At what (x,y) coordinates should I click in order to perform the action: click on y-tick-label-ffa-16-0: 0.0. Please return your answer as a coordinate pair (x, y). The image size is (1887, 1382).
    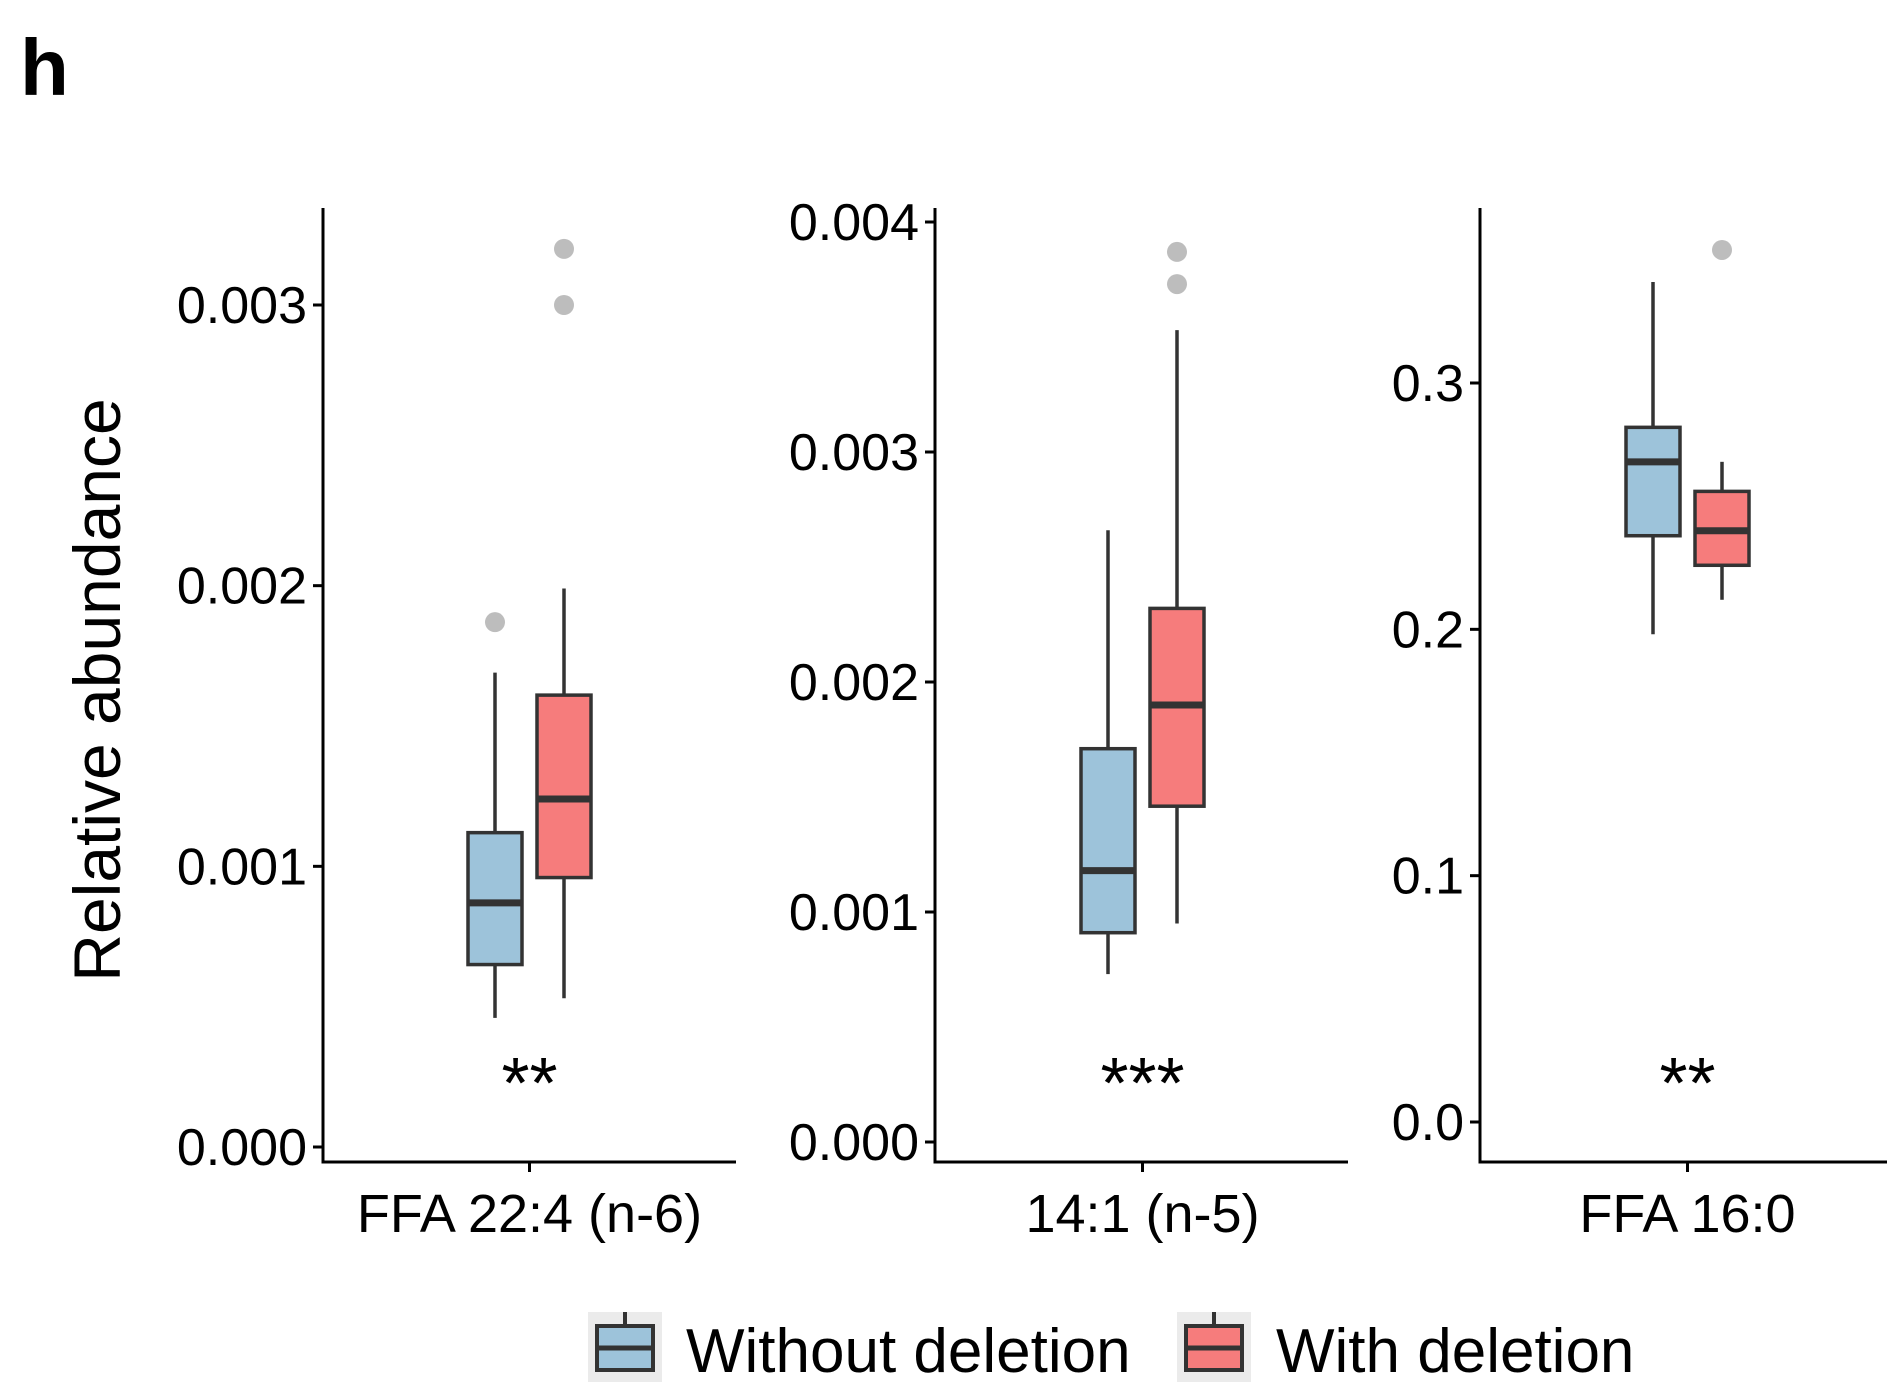
    Looking at the image, I should click on (1428, 1123).